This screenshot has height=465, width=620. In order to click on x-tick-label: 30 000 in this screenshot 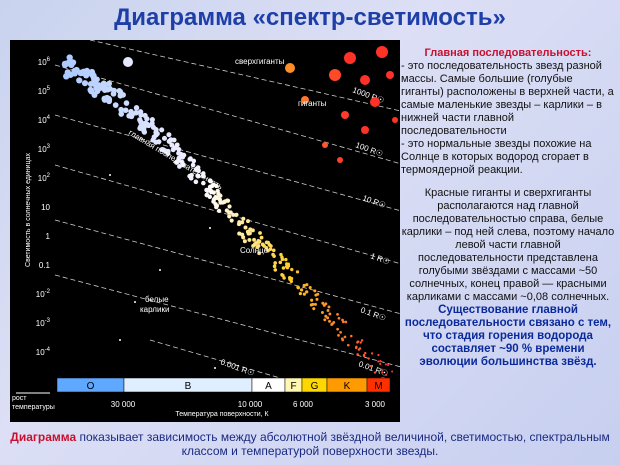, I will do `click(123, 404)`.